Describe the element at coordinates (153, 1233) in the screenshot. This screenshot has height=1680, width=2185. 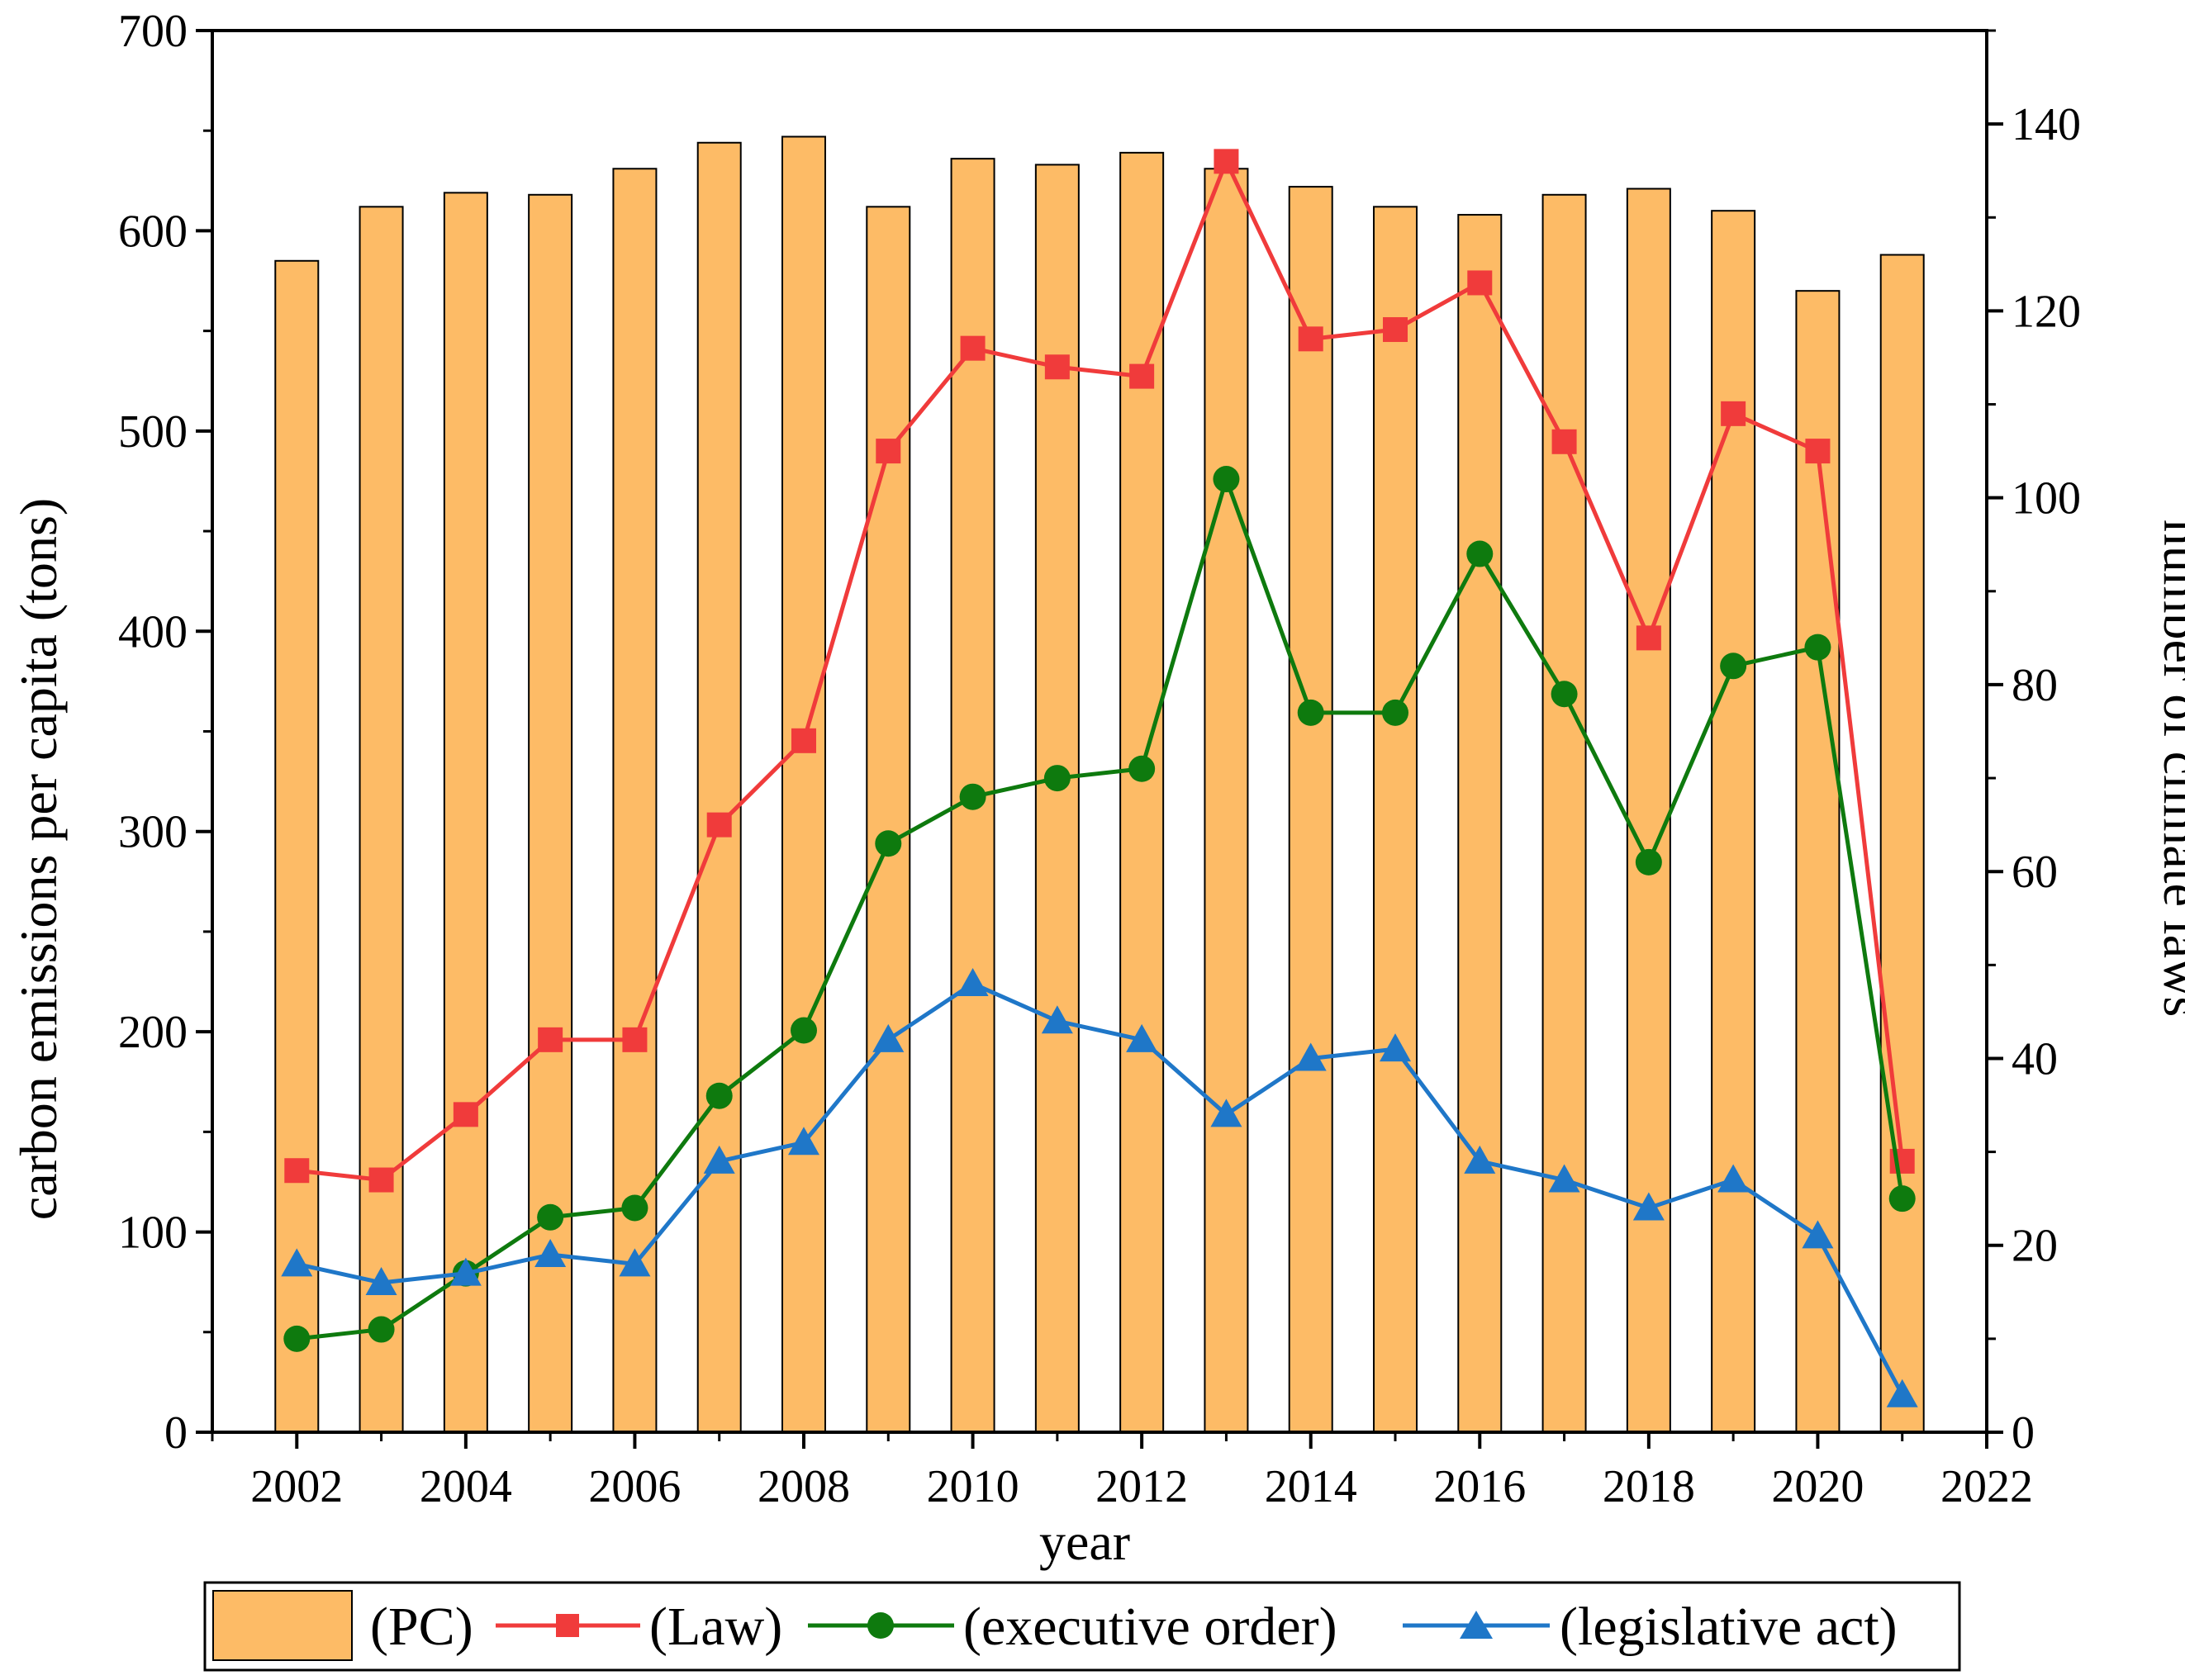
I see `y-tick-label-100: 100` at that location.